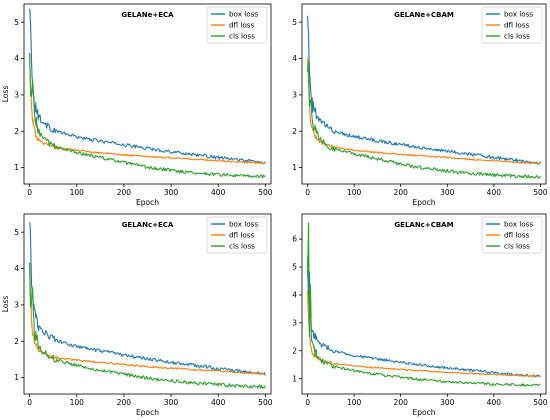 The height and width of the screenshot is (420, 550). I want to click on y-tick-label: 6, so click(294, 239).